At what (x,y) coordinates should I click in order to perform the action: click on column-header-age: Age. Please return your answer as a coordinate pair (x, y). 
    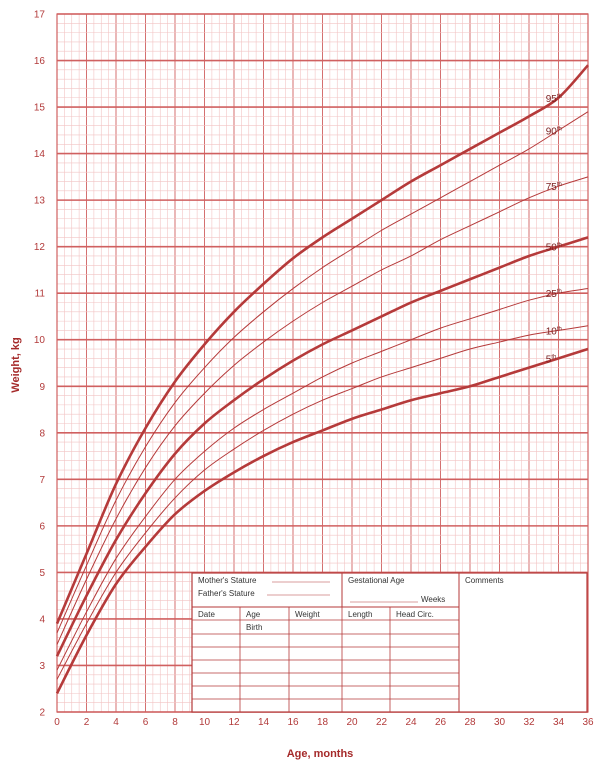
    Looking at the image, I should click on (253, 614).